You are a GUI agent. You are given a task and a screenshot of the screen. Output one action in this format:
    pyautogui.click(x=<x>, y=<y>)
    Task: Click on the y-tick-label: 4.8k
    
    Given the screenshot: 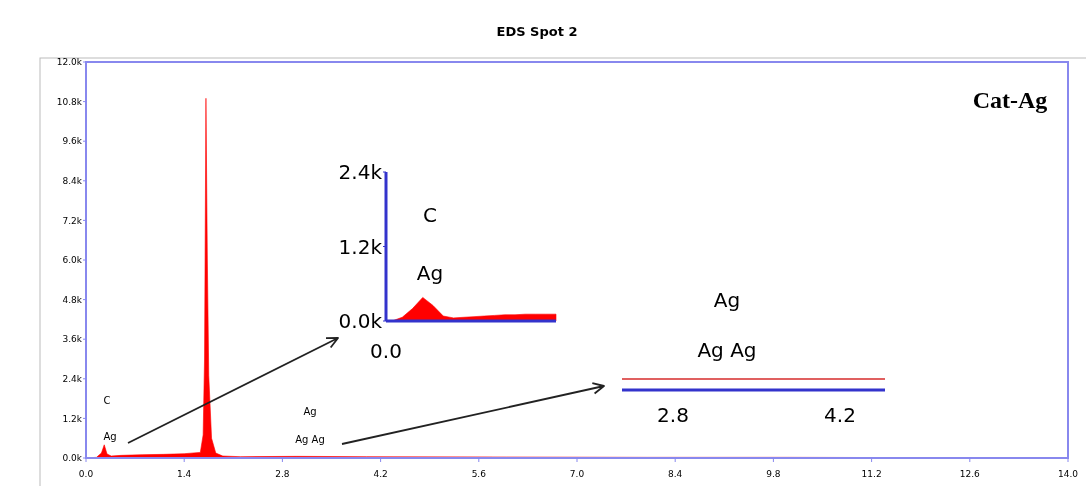 What is the action you would take?
    pyautogui.click(x=72, y=299)
    